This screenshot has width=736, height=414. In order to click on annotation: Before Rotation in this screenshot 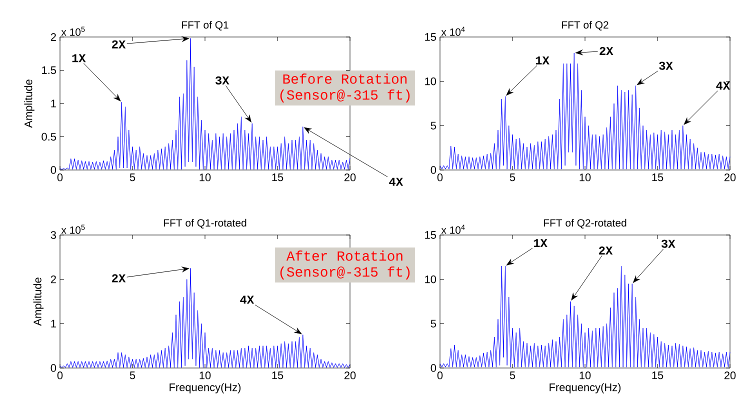, I will do `click(345, 79)`.